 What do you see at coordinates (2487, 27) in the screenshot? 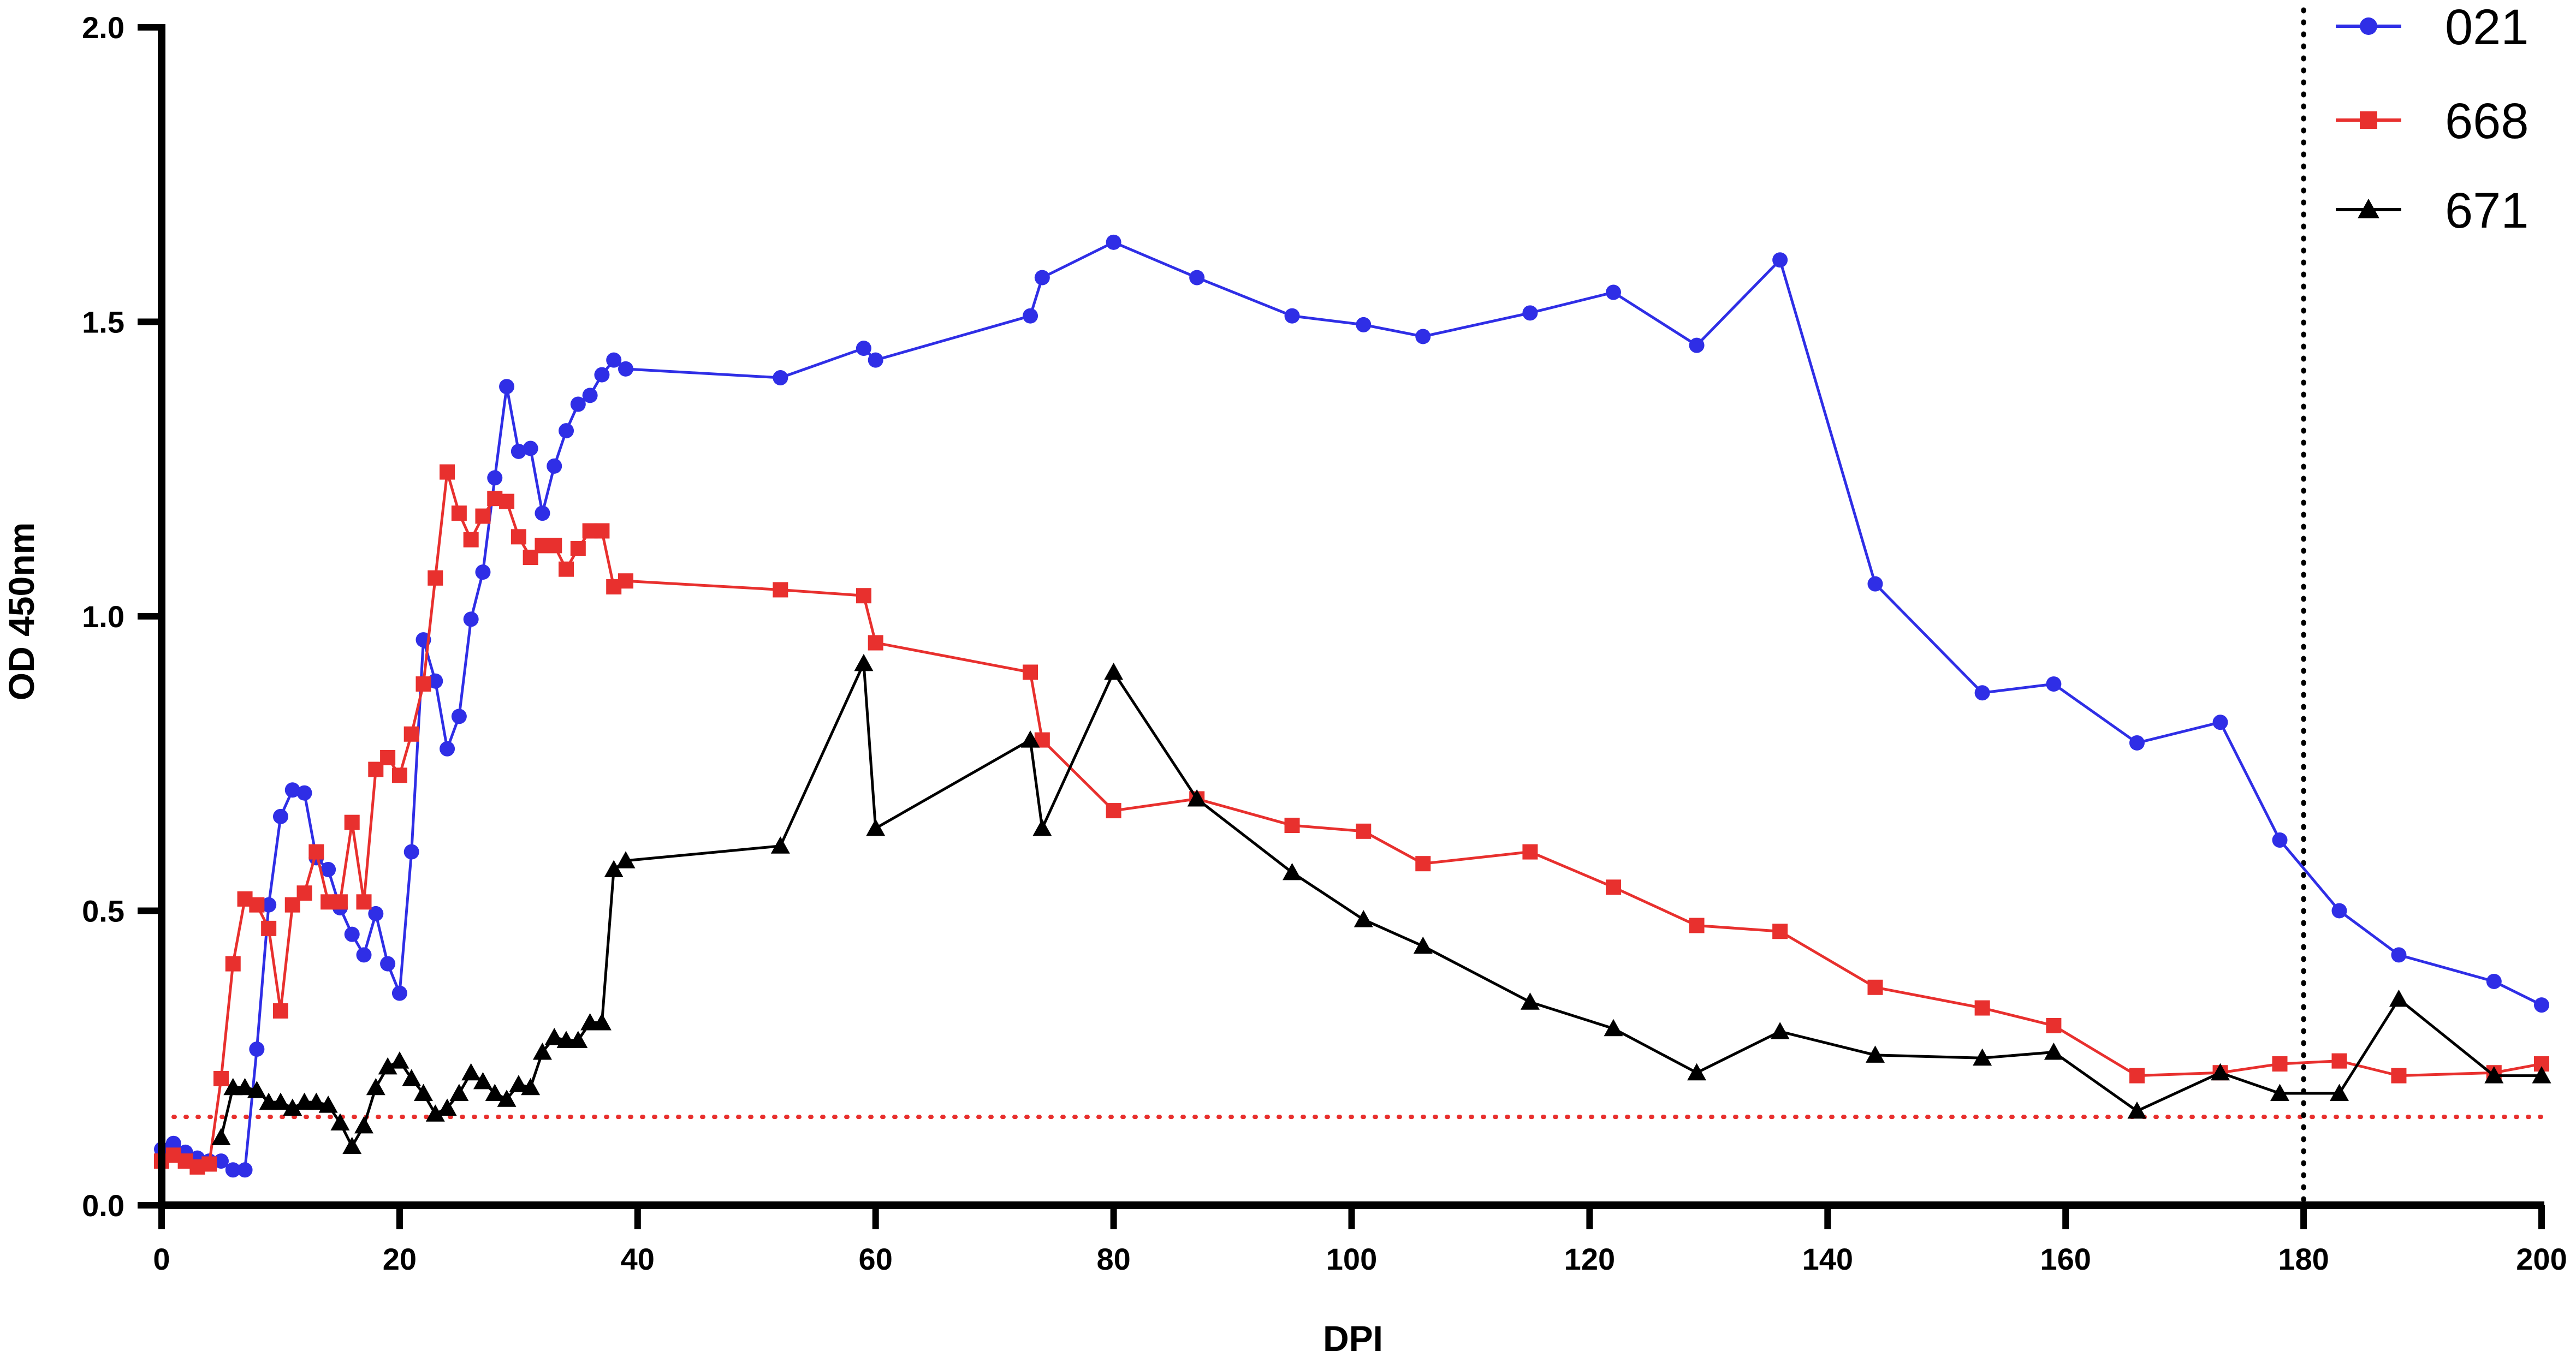
I see `legend-label-021: 021` at bounding box center [2487, 27].